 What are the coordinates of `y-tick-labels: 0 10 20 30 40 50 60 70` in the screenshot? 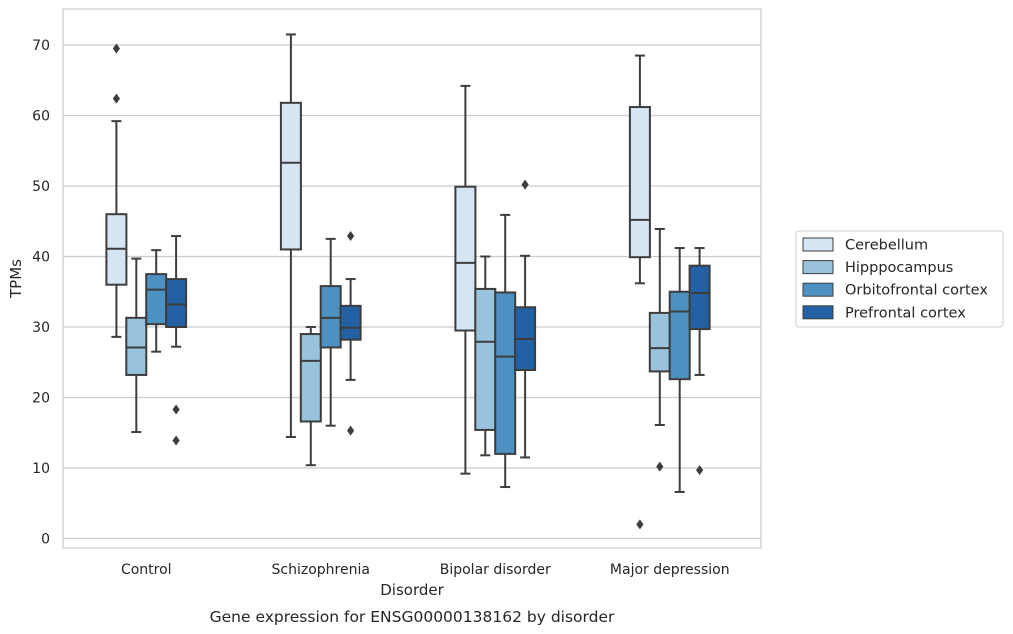 It's located at (41, 293).